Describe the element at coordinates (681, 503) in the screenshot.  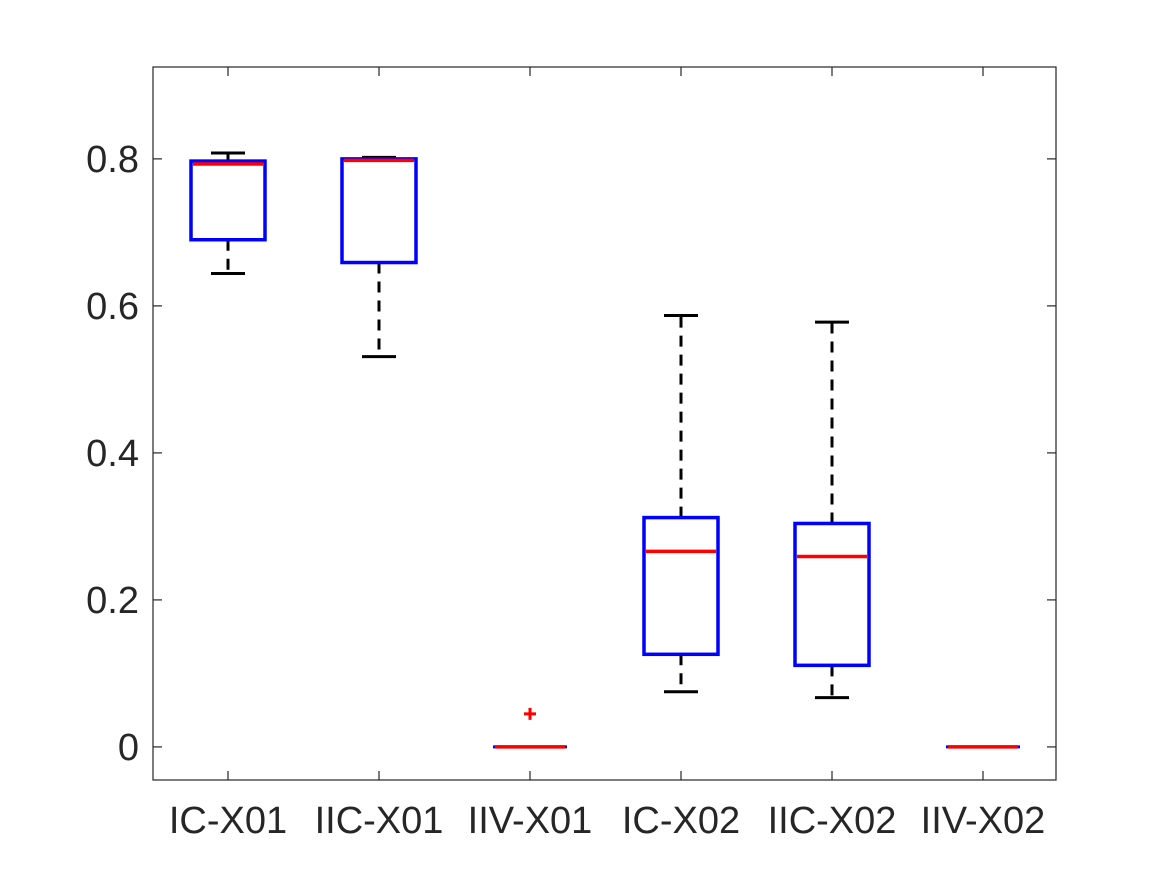
I see `box-ic-x02` at that location.